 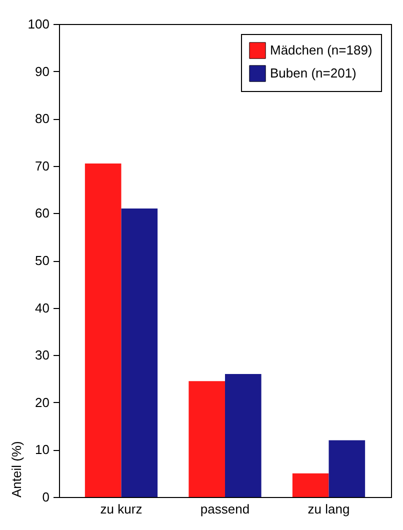 What do you see at coordinates (42, 450) in the screenshot?
I see `y-tick-label: 10` at bounding box center [42, 450].